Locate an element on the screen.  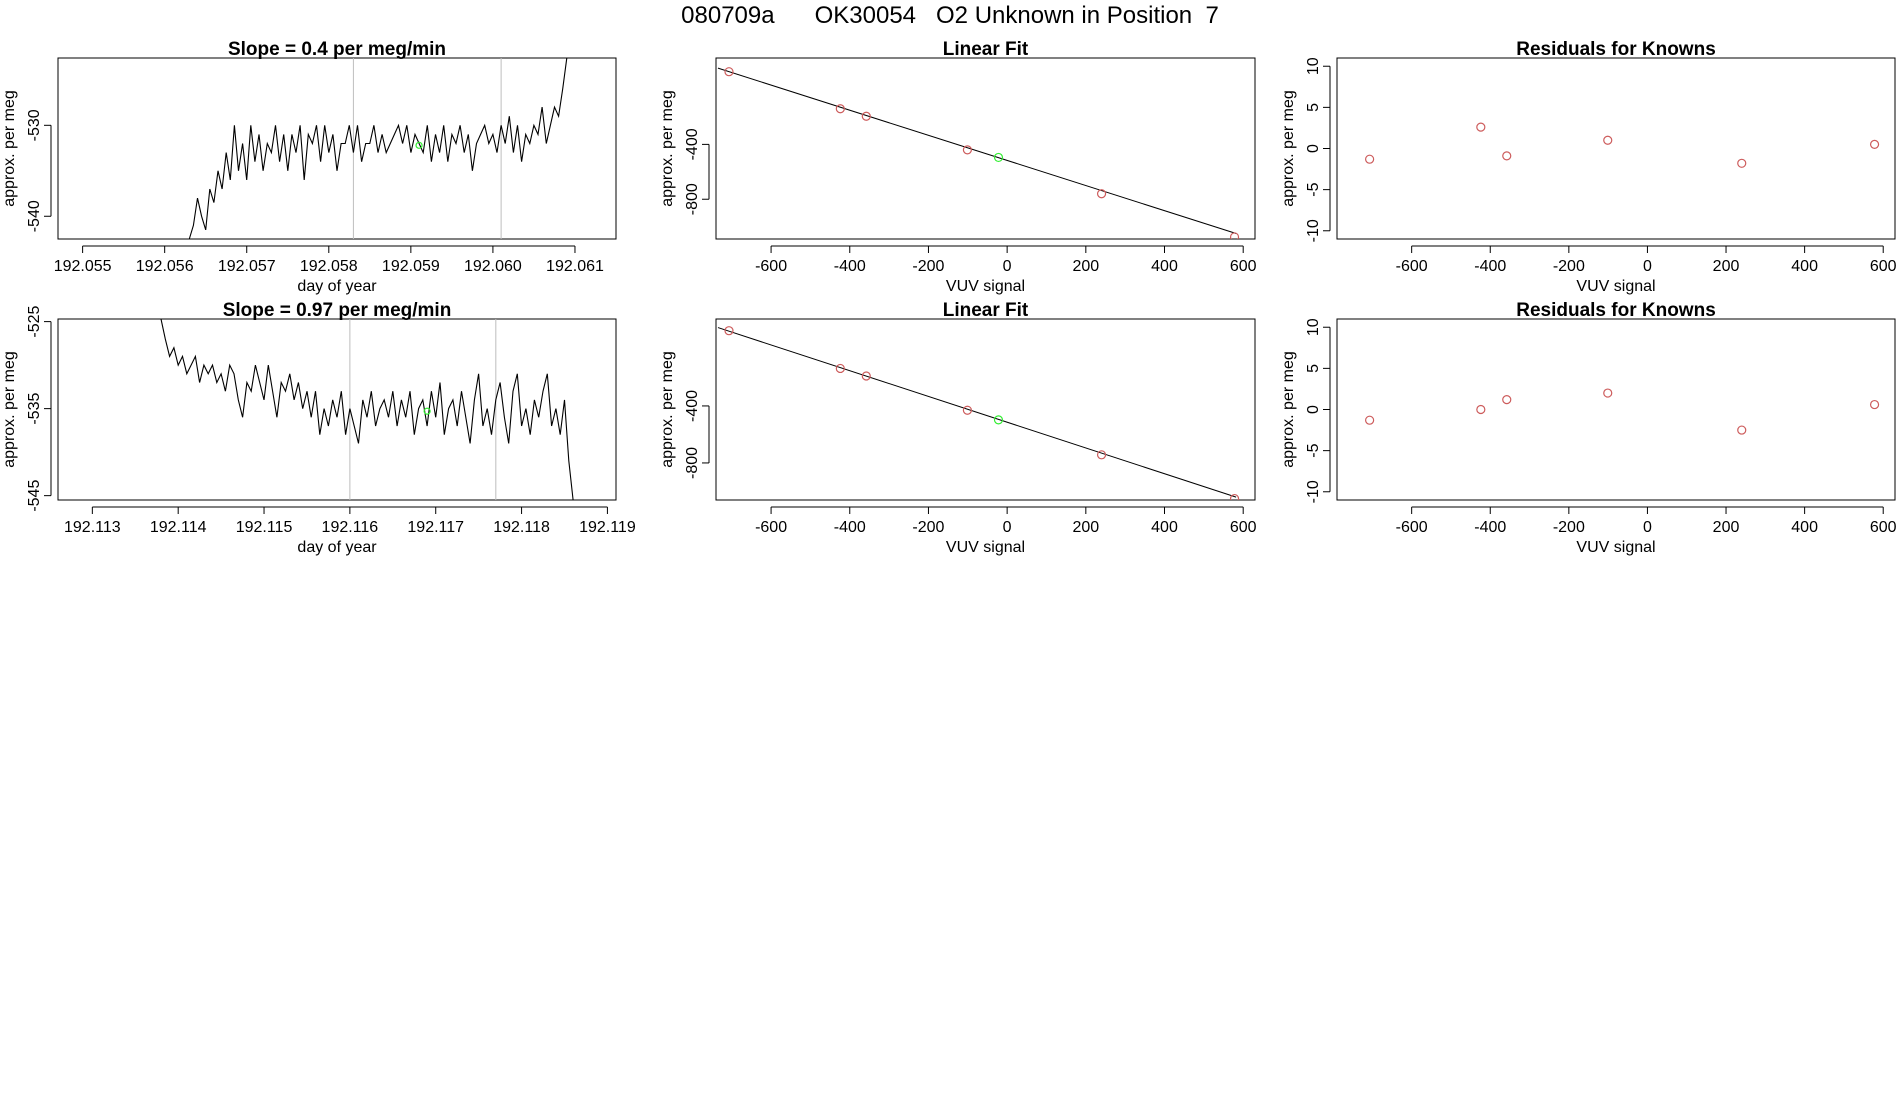
x-tick-label: 192.060 is located at coordinates (493, 266).